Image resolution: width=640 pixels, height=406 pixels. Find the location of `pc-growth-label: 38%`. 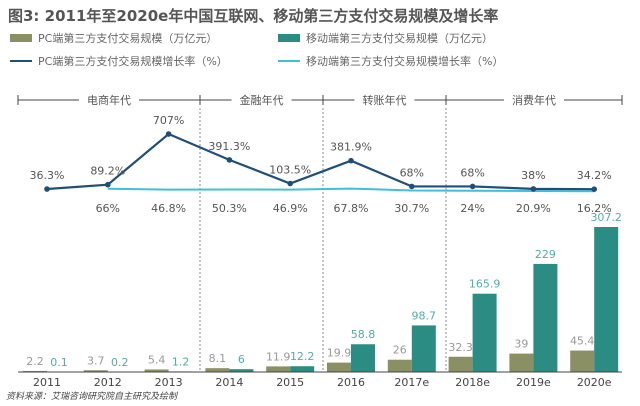

pc-growth-label: 38% is located at coordinates (533, 175).